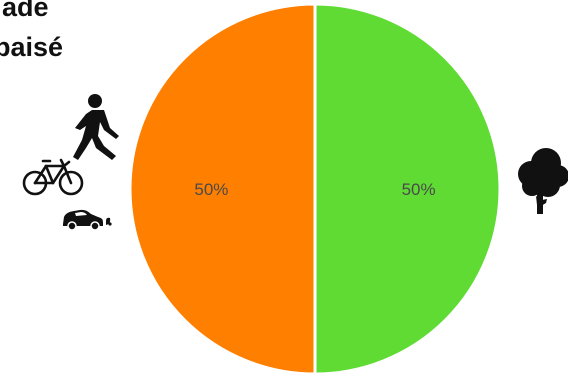 The height and width of the screenshot is (375, 568). I want to click on pie-slice-label-1: 50%, so click(419, 189).